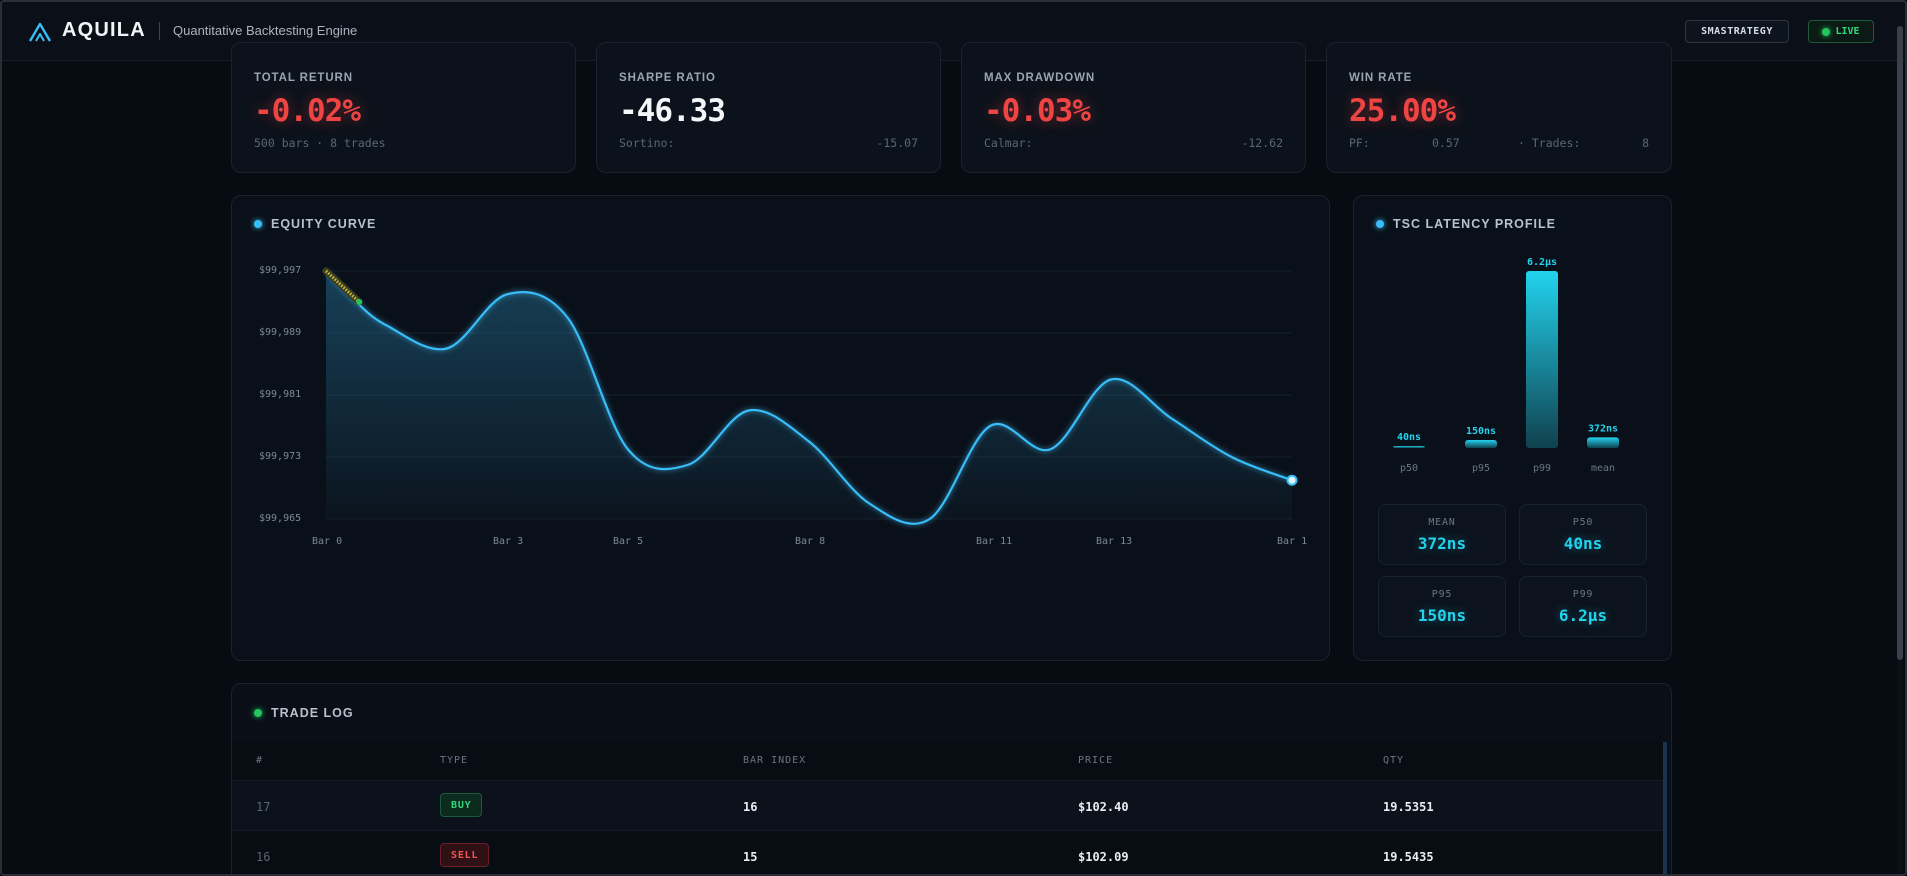  What do you see at coordinates (1583, 522) in the screenshot?
I see `latency-tile-label: P50` at bounding box center [1583, 522].